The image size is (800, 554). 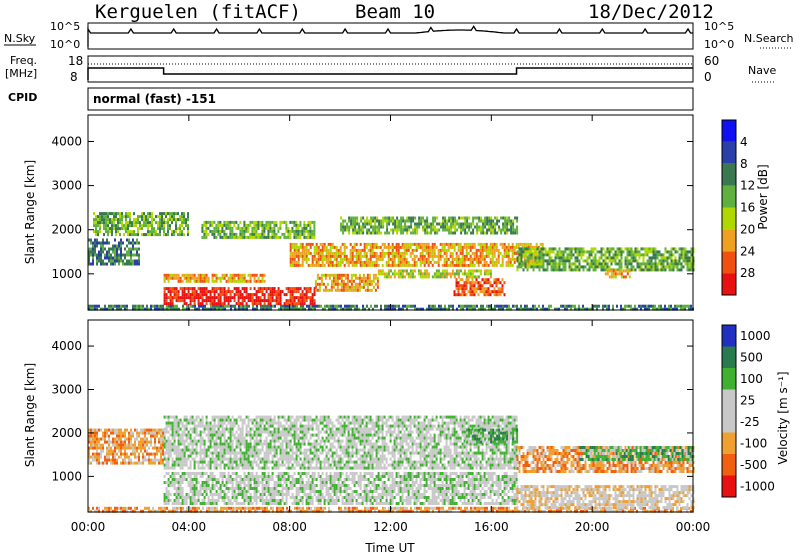 I want to click on nsky-tick-bottom: 10^0, so click(x=65, y=44).